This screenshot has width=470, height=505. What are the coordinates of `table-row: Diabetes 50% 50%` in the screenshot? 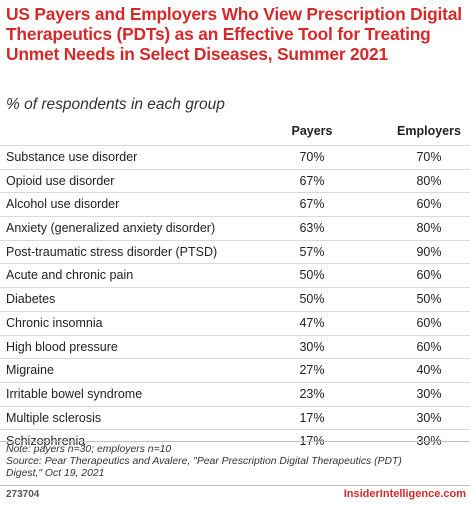 It's located at (235, 299).